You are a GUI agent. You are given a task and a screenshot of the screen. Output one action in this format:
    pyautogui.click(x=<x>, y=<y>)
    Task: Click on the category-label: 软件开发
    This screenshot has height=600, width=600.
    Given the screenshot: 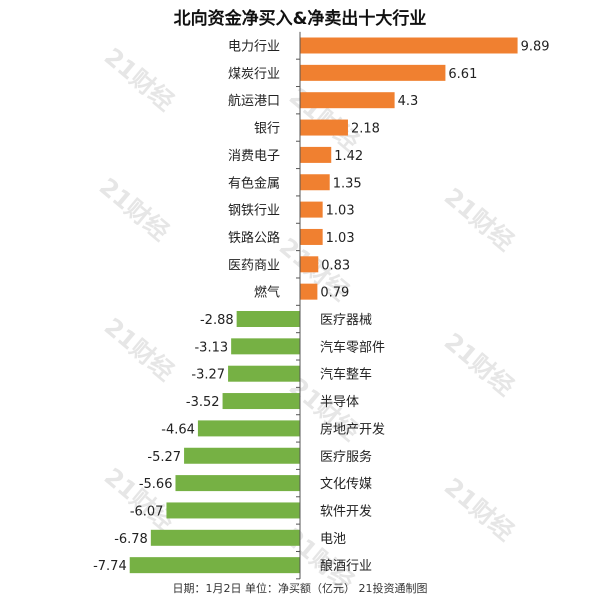 What is the action you would take?
    pyautogui.click(x=346, y=511)
    